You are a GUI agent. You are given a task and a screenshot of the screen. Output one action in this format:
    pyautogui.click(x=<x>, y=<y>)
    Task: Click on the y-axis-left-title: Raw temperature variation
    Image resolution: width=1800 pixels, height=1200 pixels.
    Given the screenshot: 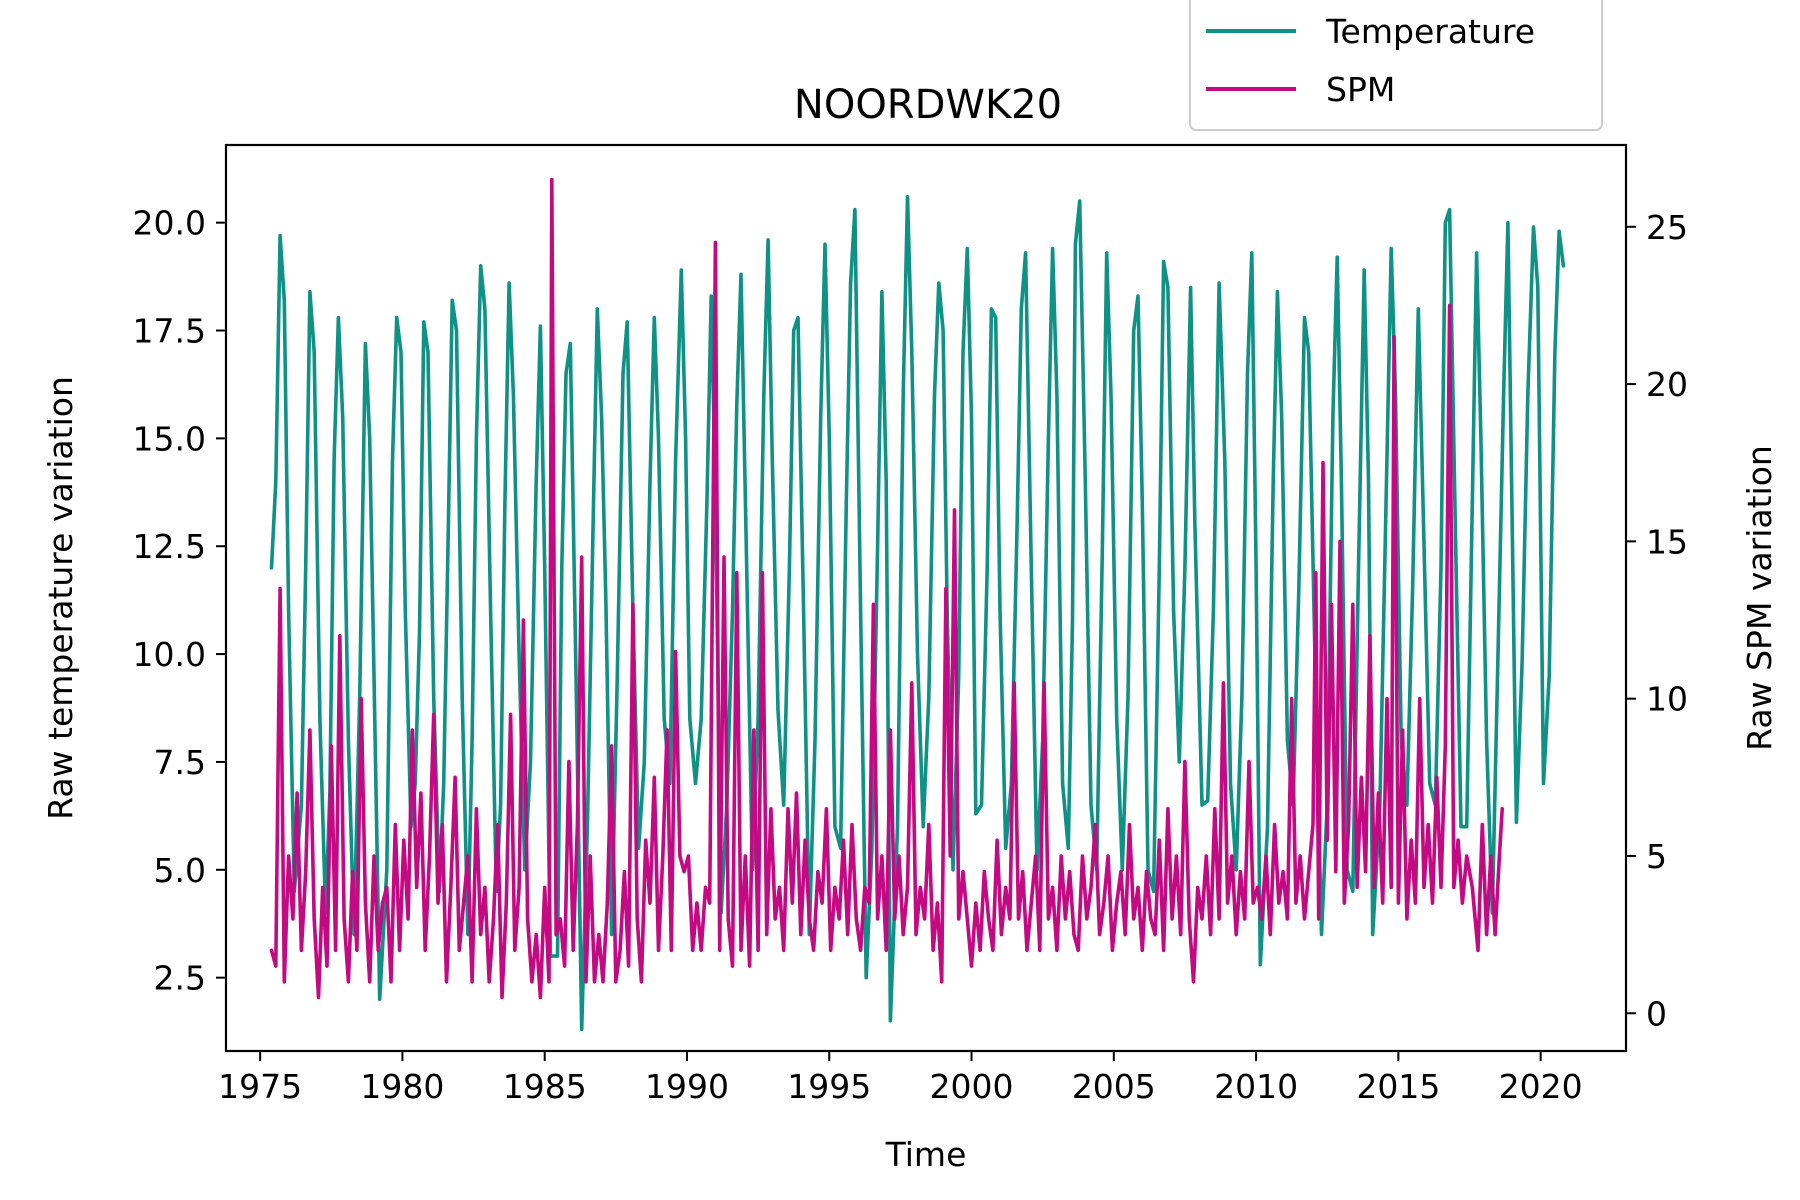 What is the action you would take?
    pyautogui.click(x=60, y=598)
    